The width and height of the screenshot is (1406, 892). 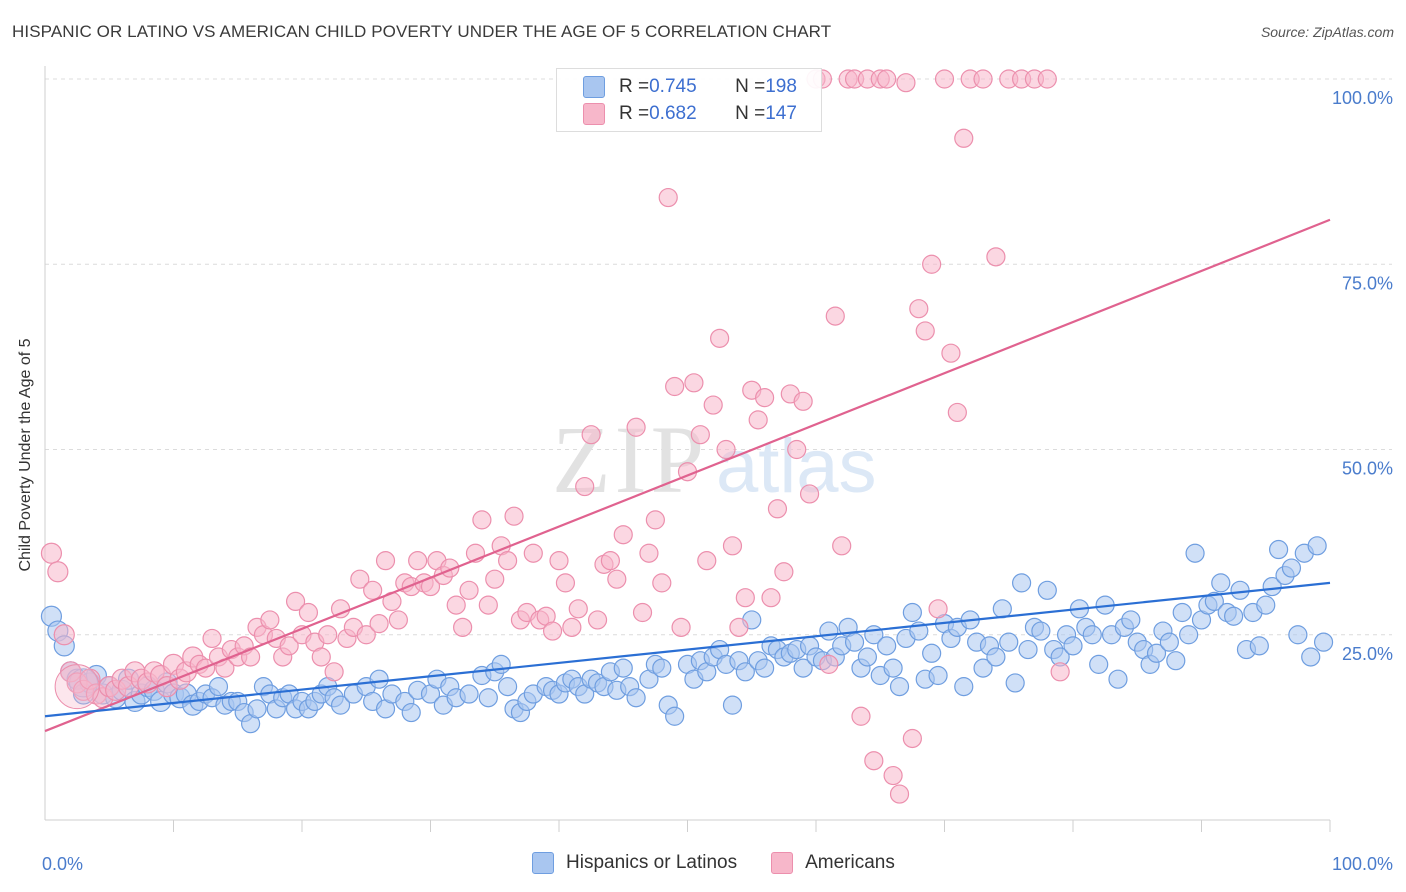 I want to click on stats-legend: R = 0.745 N = 198 R = 0.682 N = 147, so click(x=689, y=100).